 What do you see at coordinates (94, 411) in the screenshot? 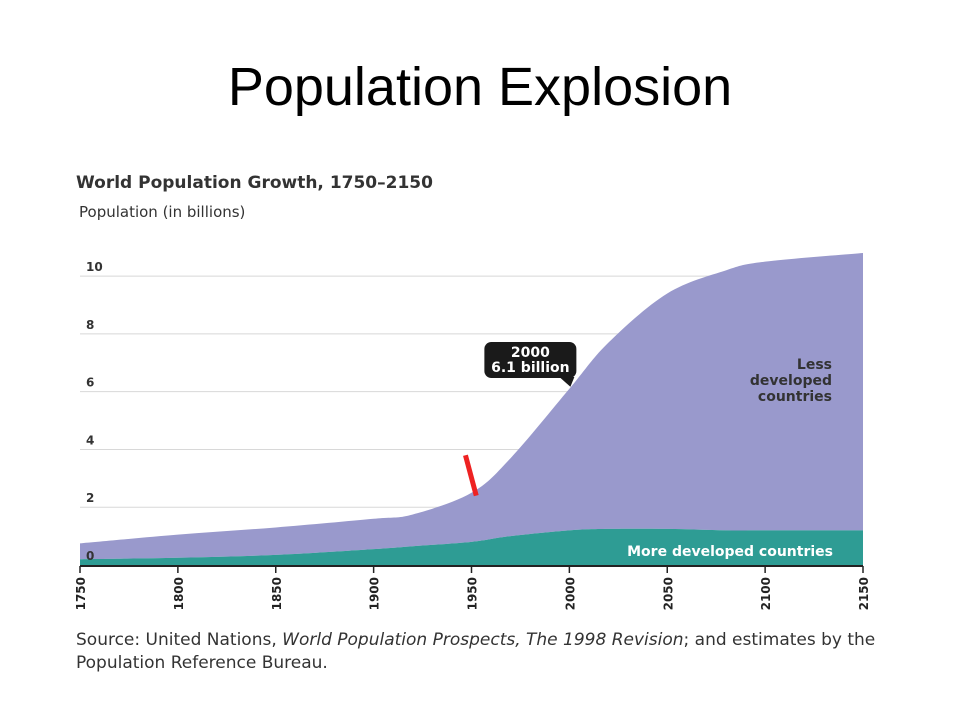
I see `y-tick-labels: 0 2 4 6 8 10` at bounding box center [94, 411].